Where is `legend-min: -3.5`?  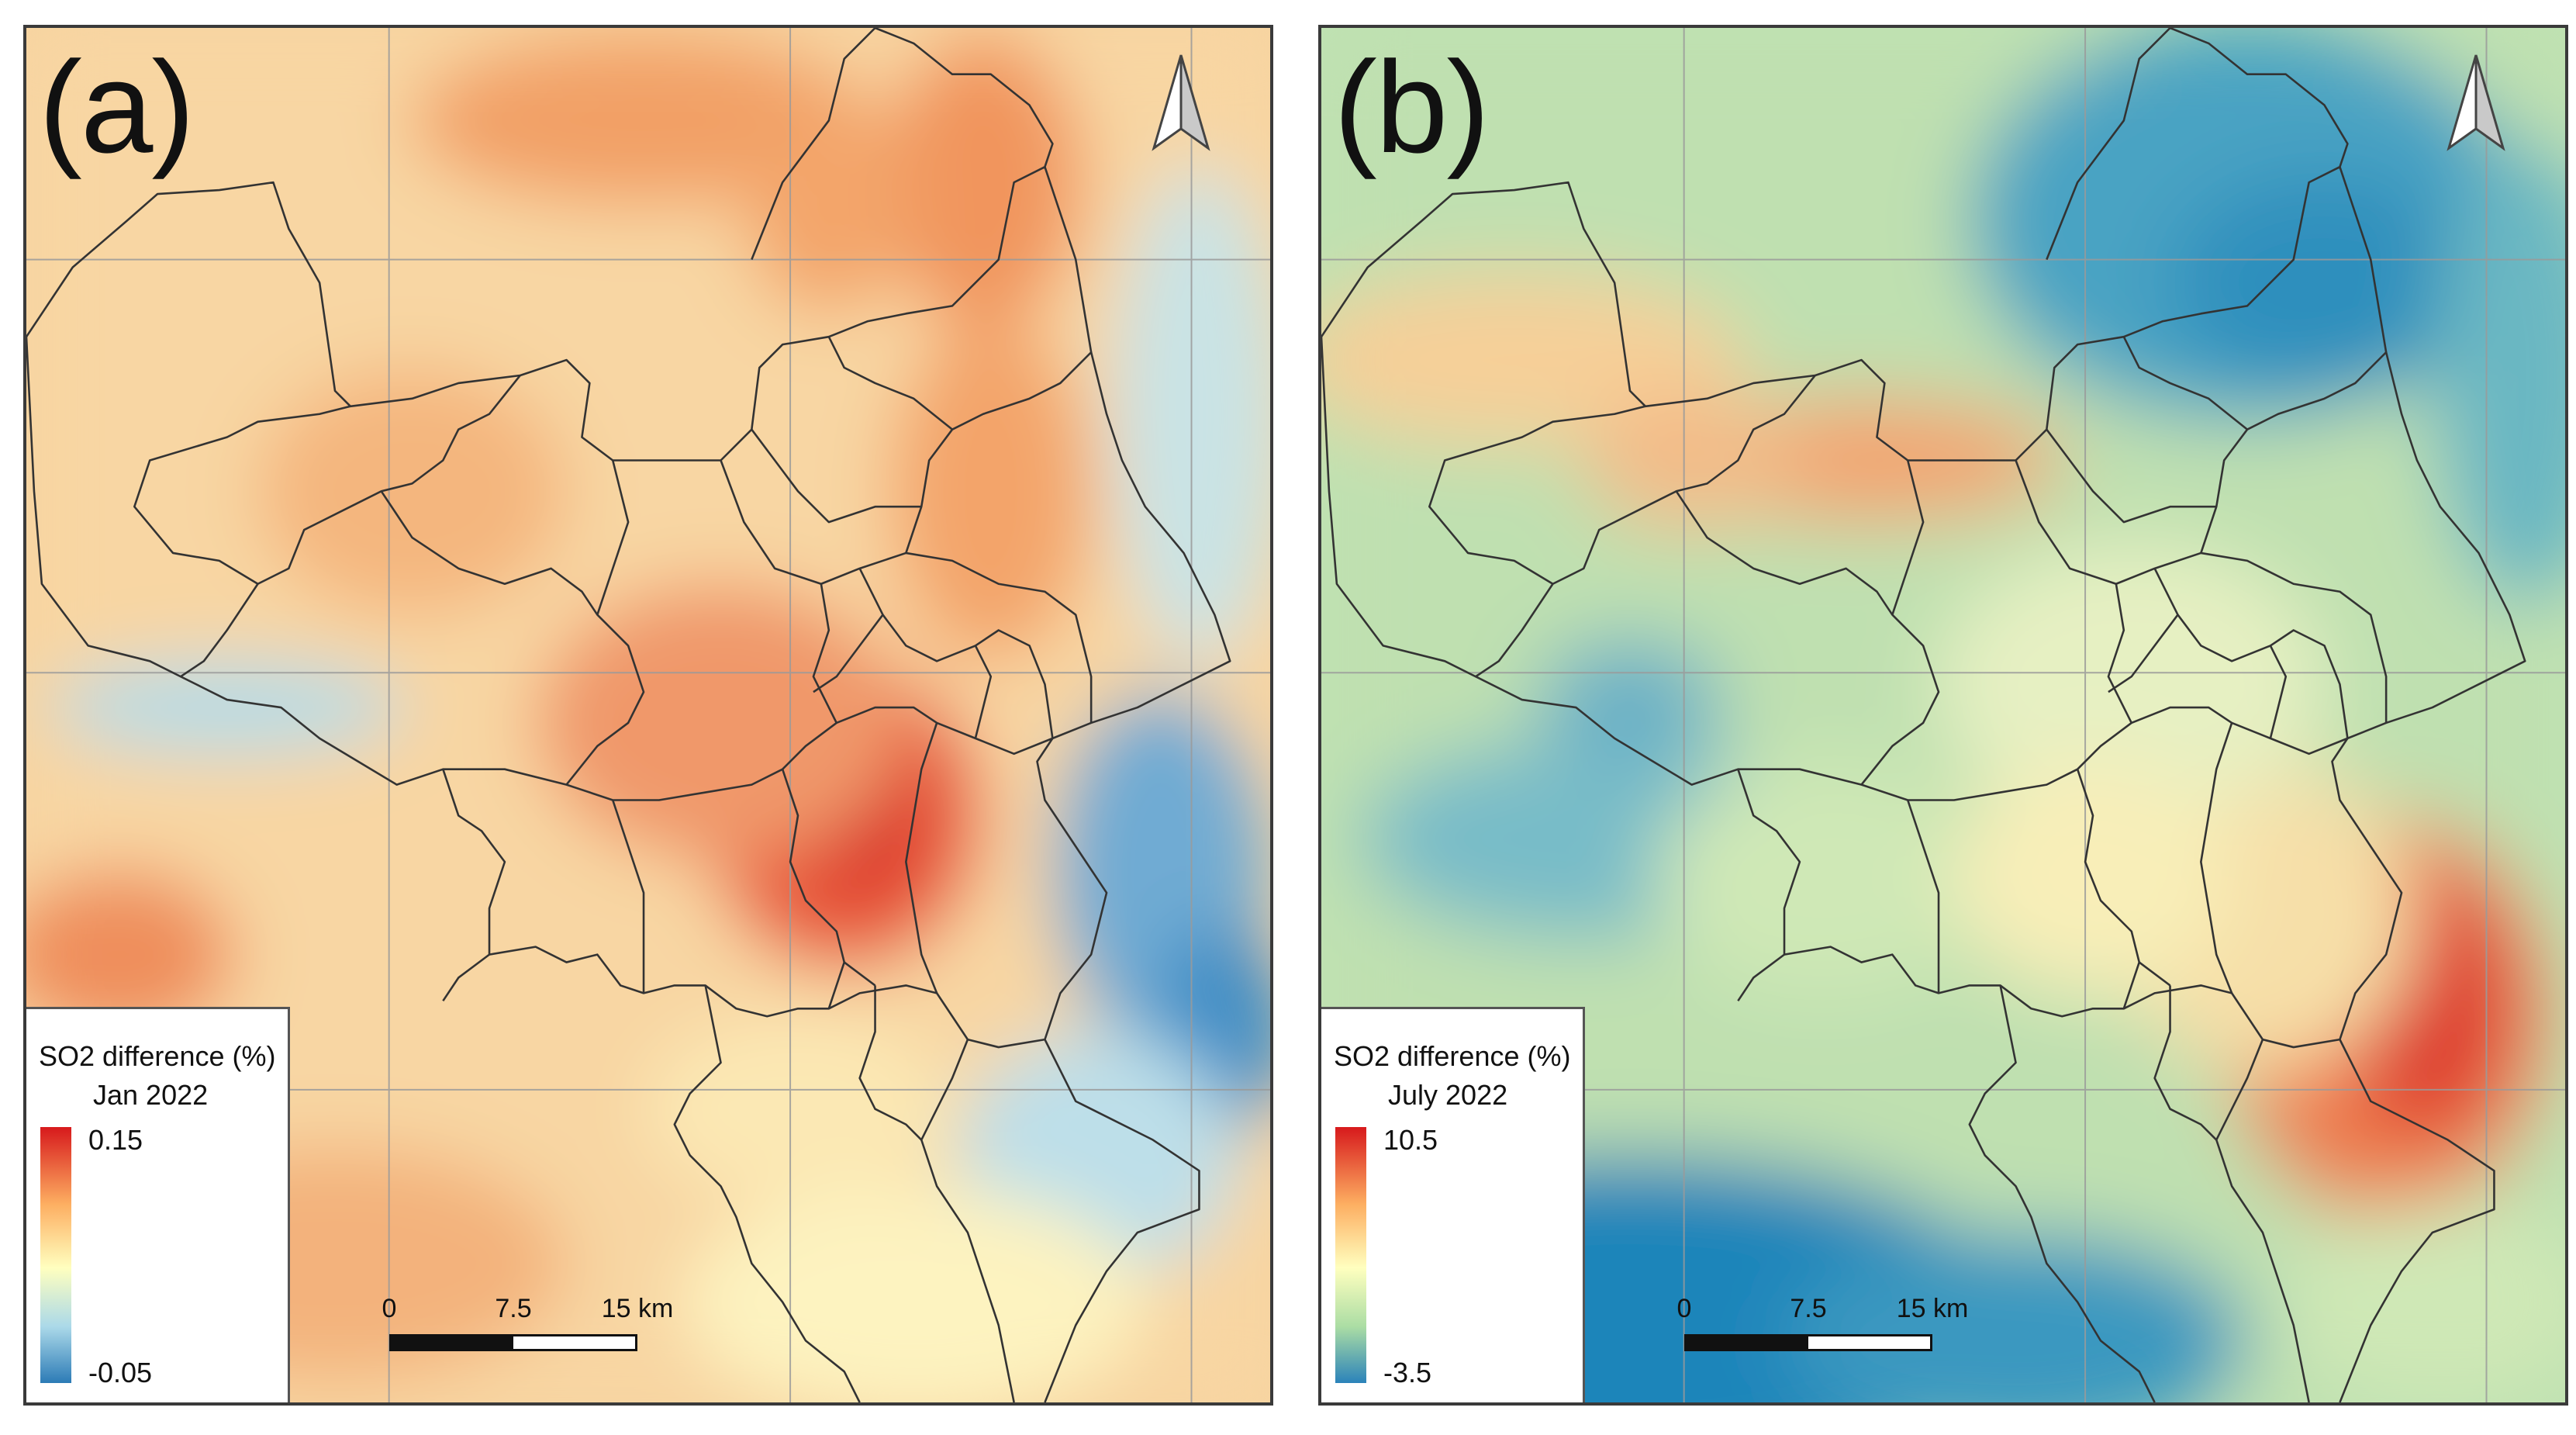
legend-min: -3.5 is located at coordinates (1408, 1372).